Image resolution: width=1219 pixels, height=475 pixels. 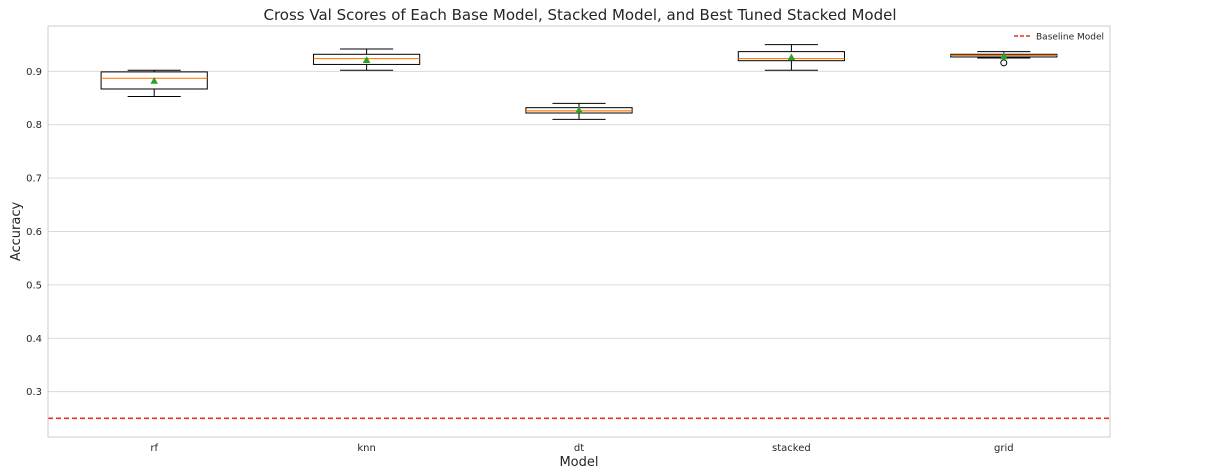 I want to click on x-tick-label: knn, so click(x=366, y=448).